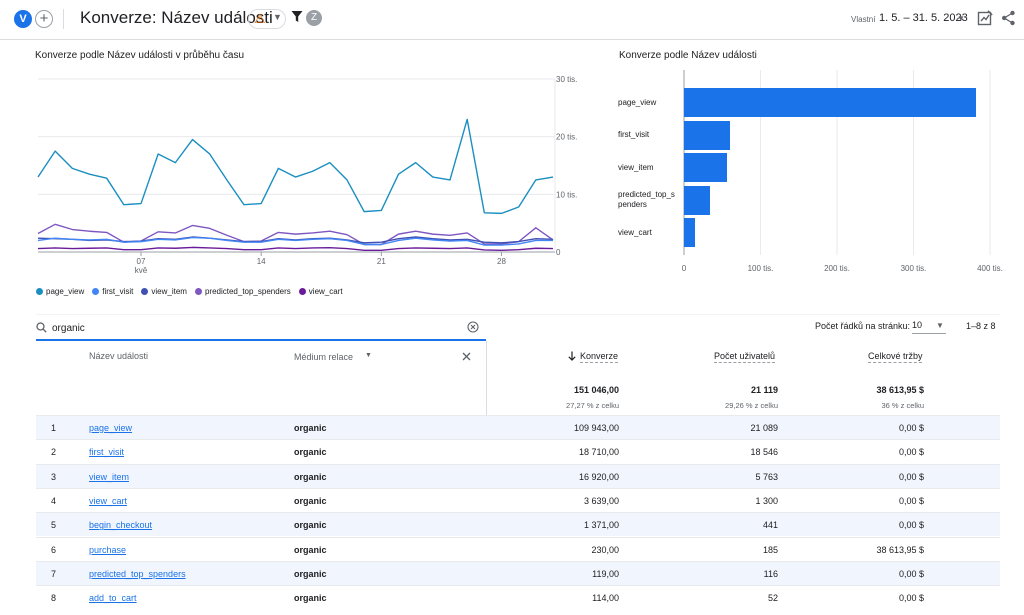 This screenshot has height=615, width=1024. I want to click on legend-item-view_item: view_item, so click(164, 291).